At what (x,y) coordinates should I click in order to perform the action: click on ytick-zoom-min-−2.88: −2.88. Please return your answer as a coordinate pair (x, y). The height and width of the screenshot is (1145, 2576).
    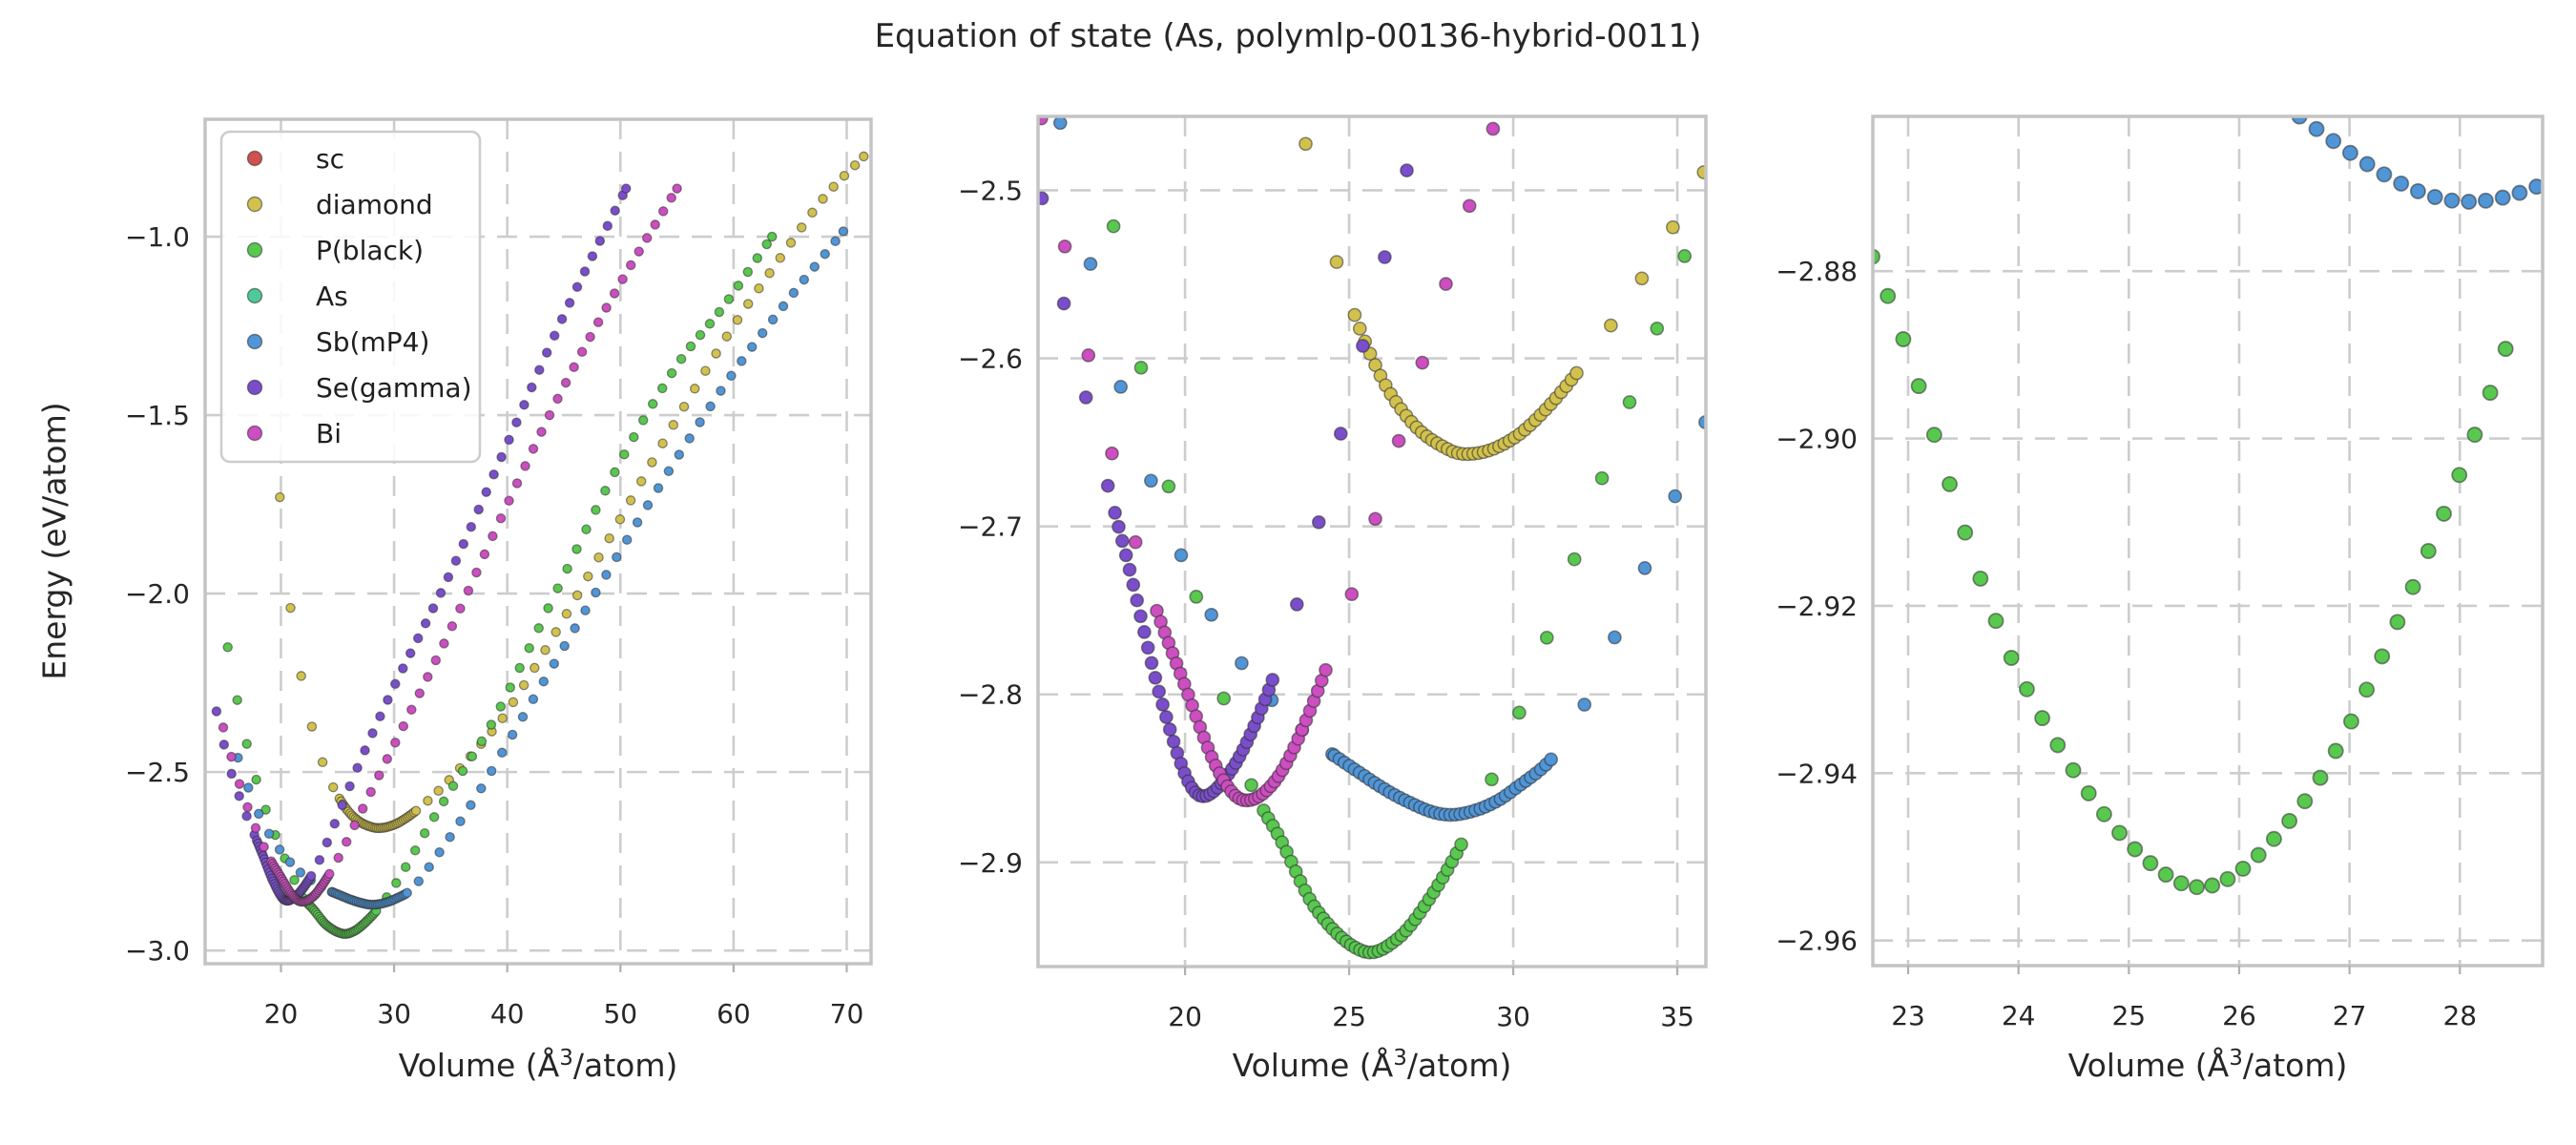
    Looking at the image, I should click on (1817, 271).